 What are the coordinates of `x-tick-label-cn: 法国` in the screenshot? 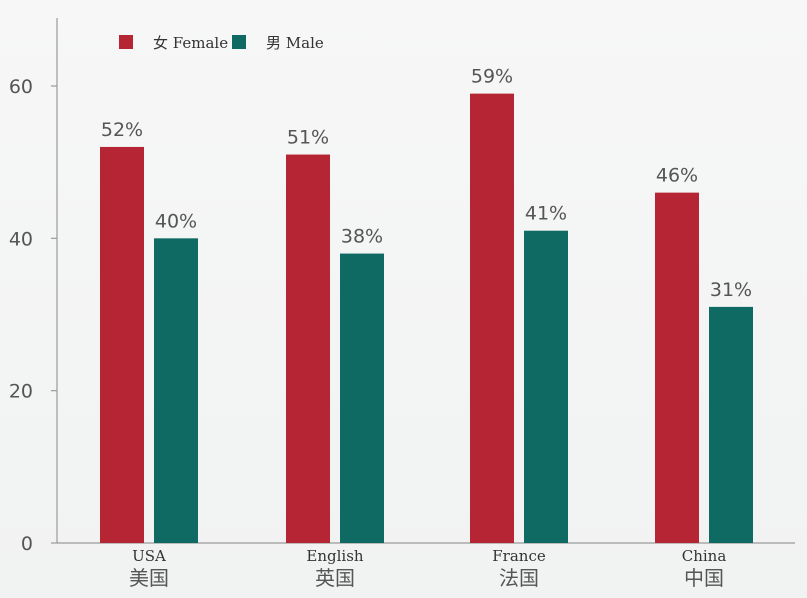 It's located at (519, 578).